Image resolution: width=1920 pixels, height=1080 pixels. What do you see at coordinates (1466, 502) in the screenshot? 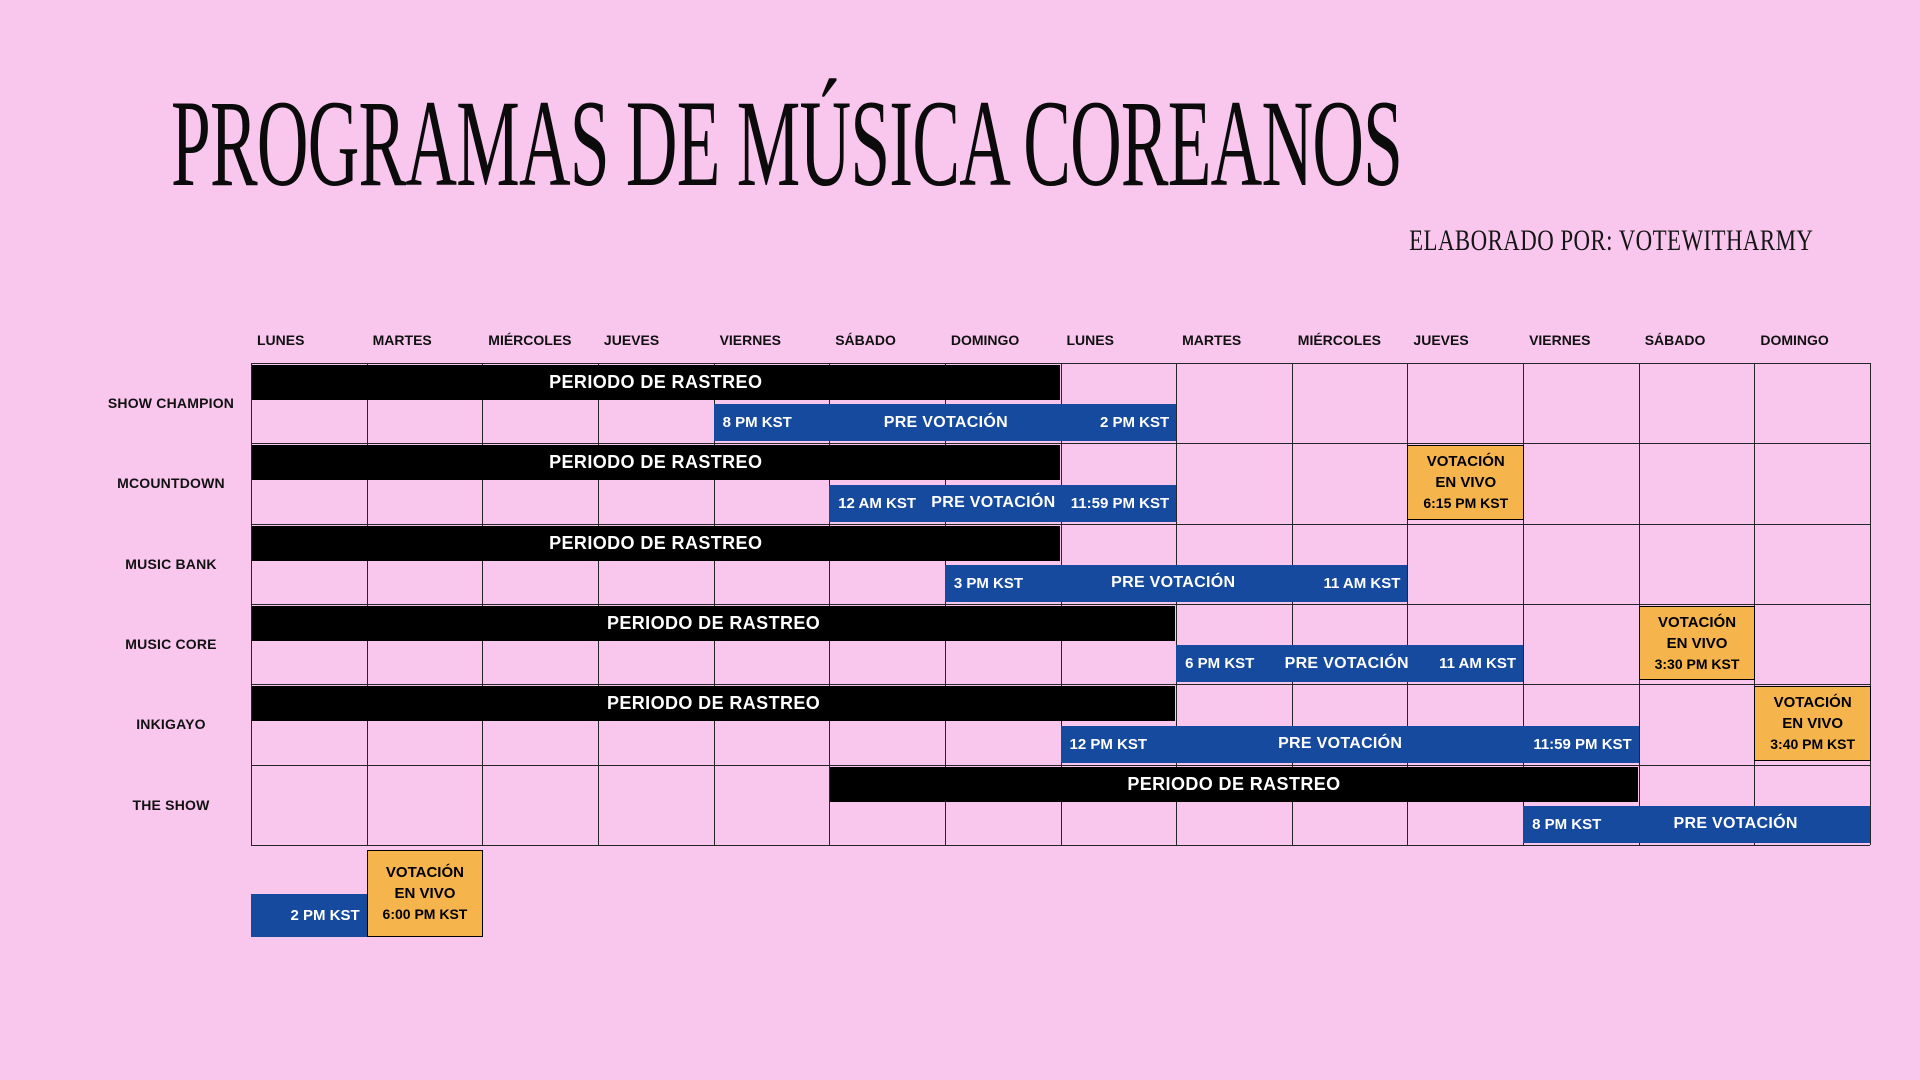
I see `live-vote-time: 6:15 PM KST` at bounding box center [1466, 502].